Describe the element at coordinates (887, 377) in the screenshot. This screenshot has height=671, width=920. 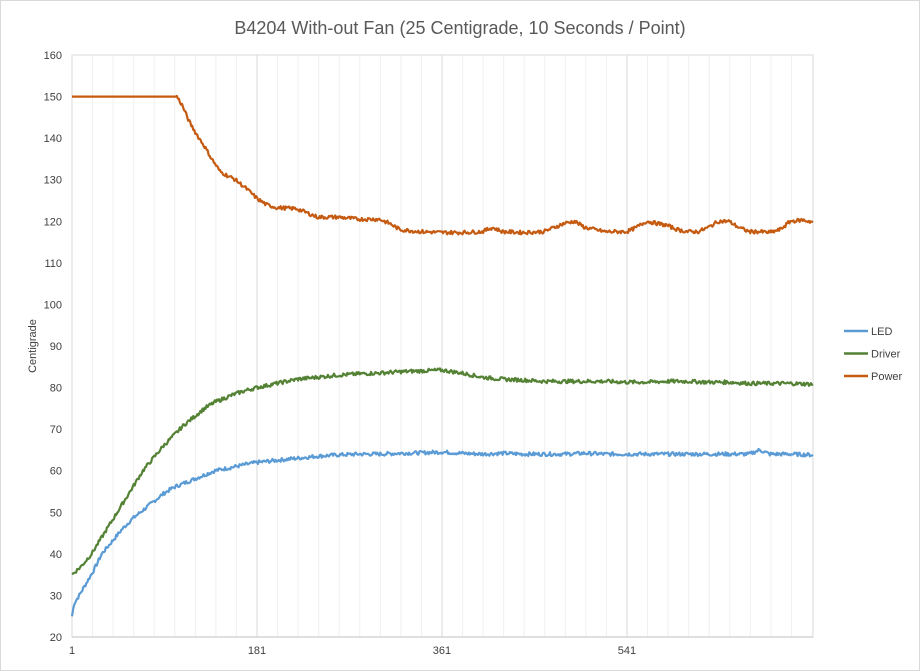
I see `legend-label-power: Power` at that location.